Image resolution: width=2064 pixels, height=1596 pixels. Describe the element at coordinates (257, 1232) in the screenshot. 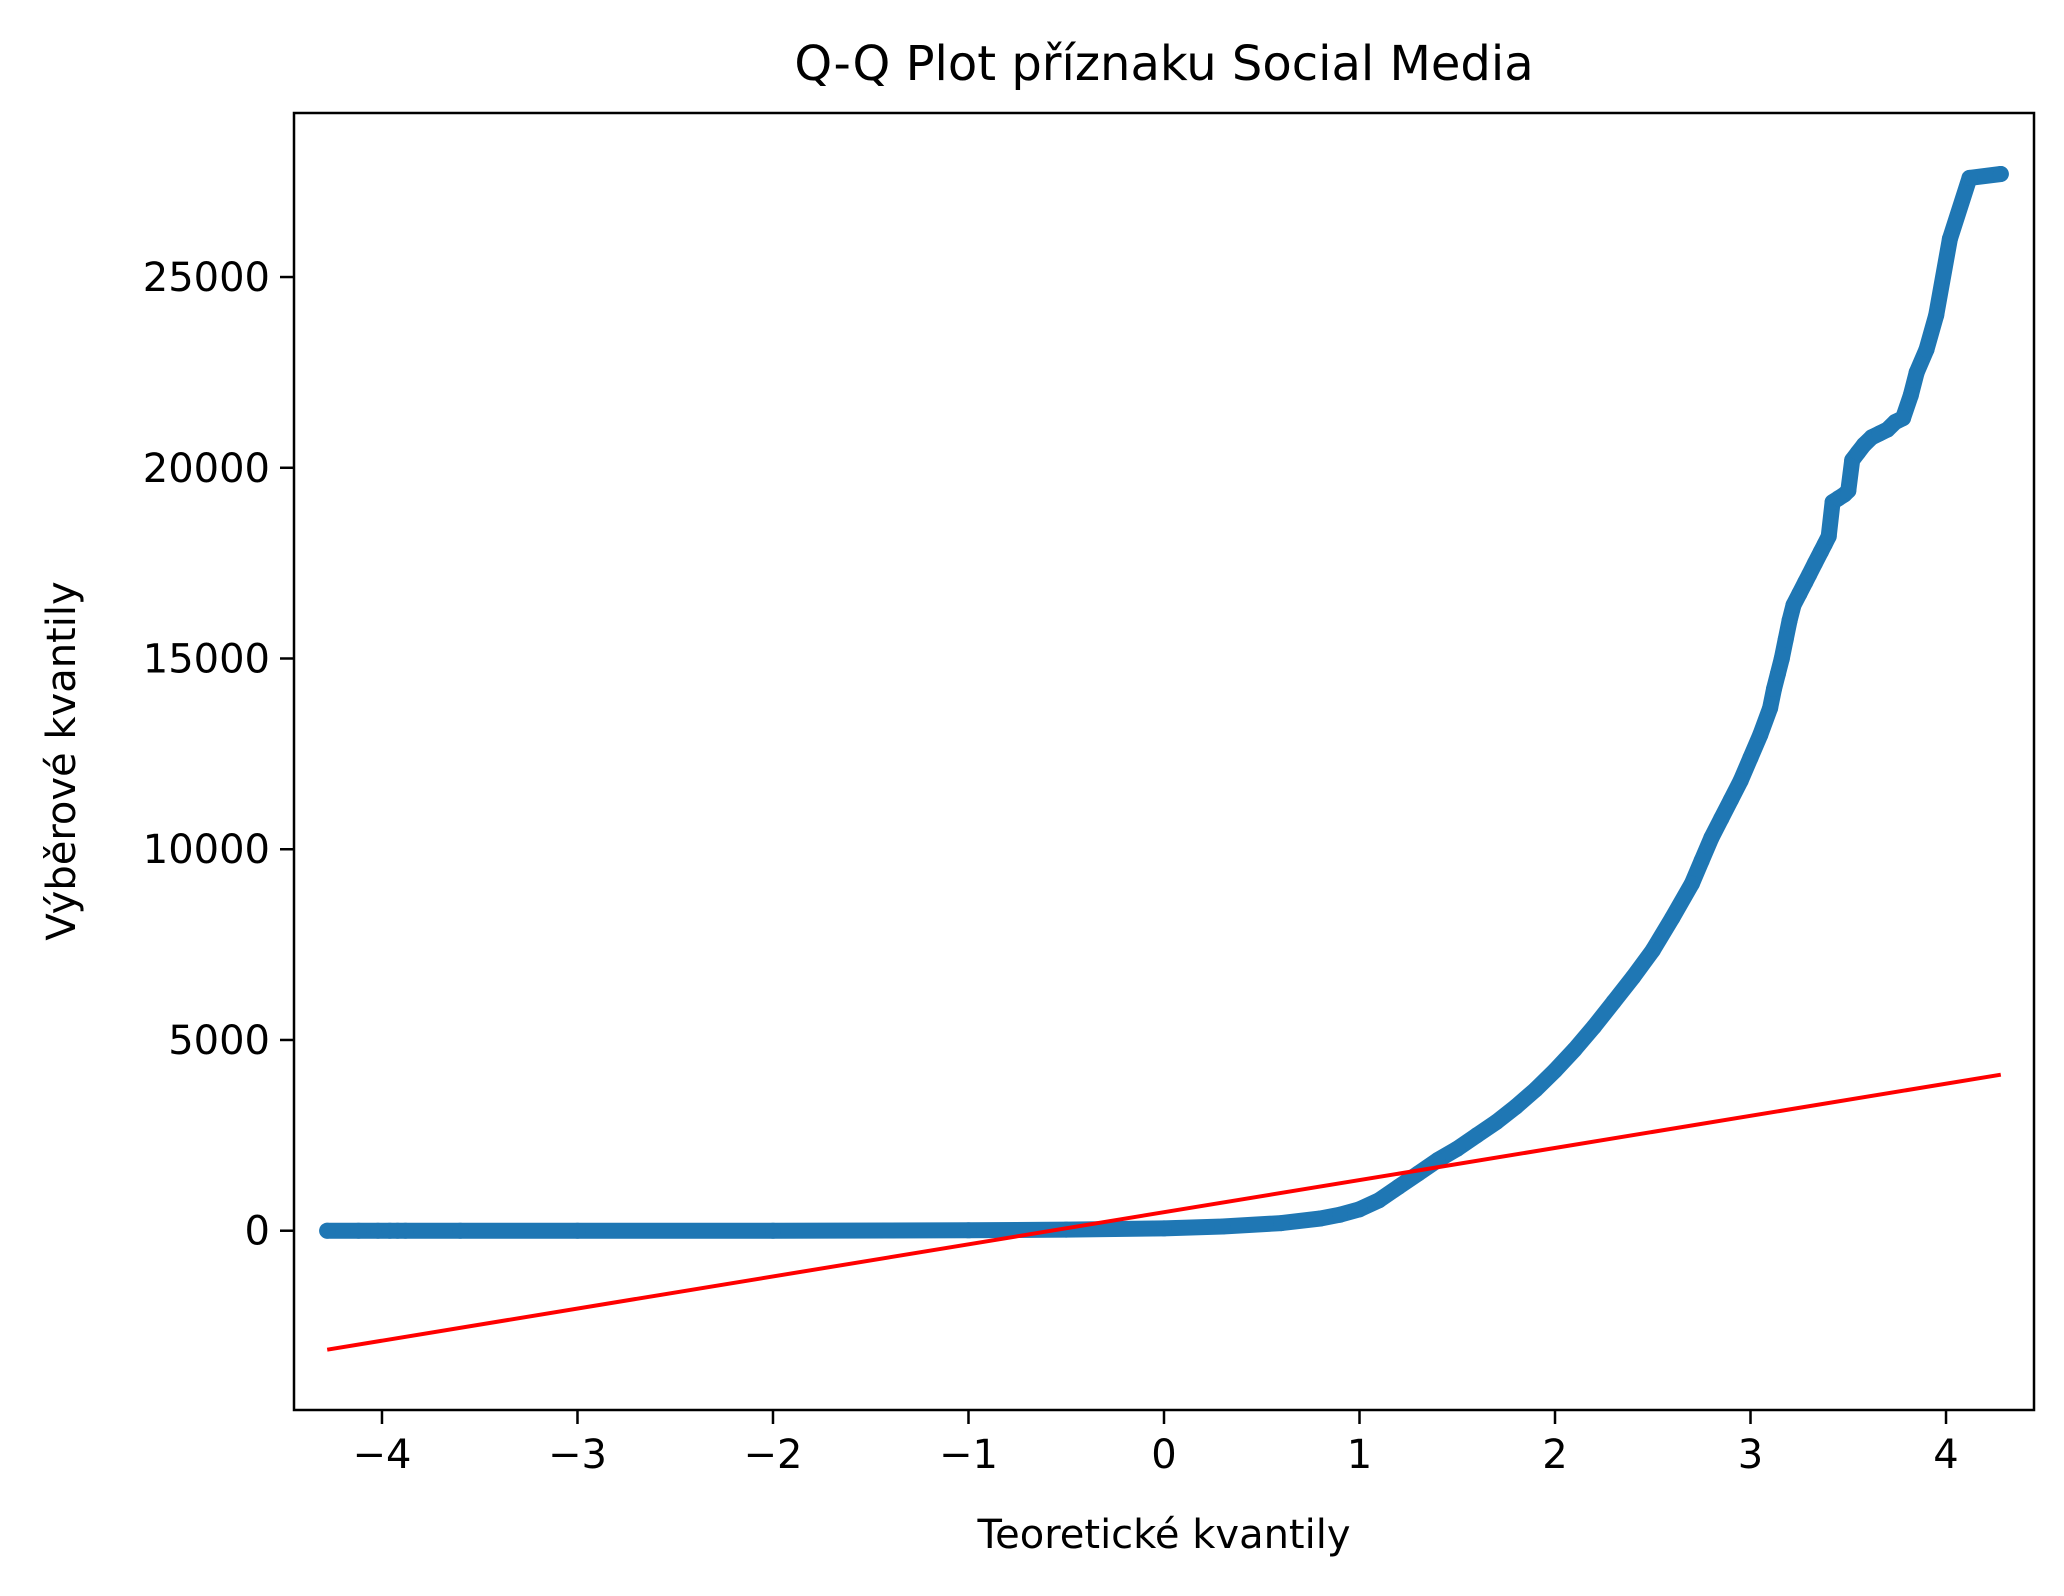

I see `y-tick-label: 0` at that location.